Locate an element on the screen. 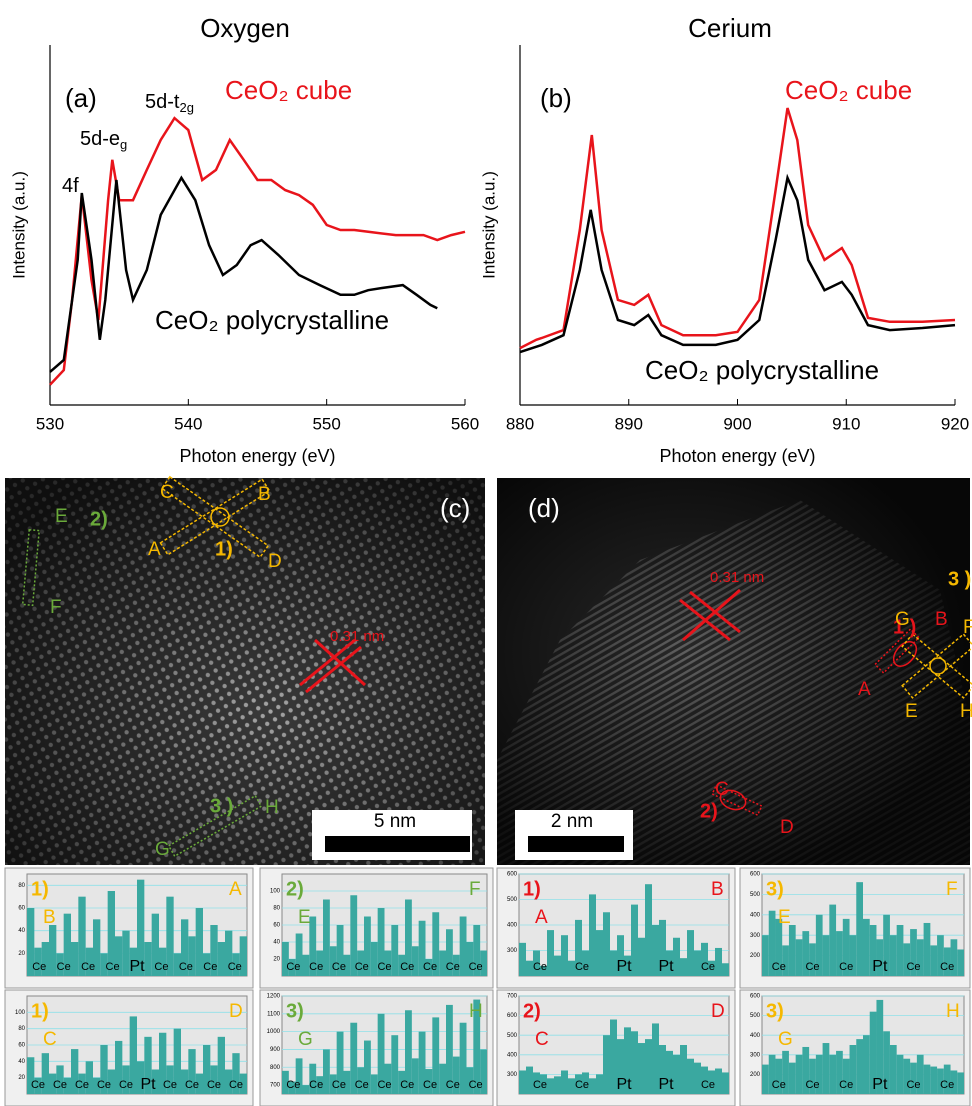 The height and width of the screenshot is (1106, 972). y-tick-label: 80 is located at coordinates (276, 909).